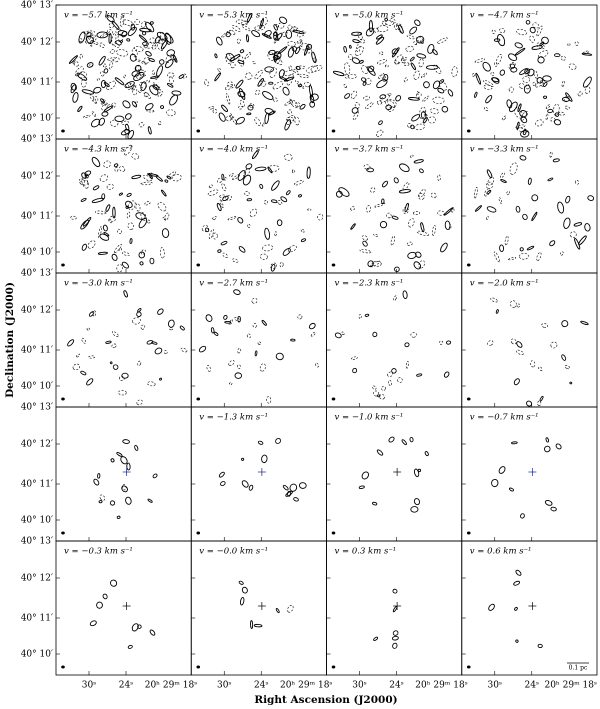 The width and height of the screenshot is (600, 709). I want to click on channel-label: v = −5.0 km s⁻¹, so click(369, 16).